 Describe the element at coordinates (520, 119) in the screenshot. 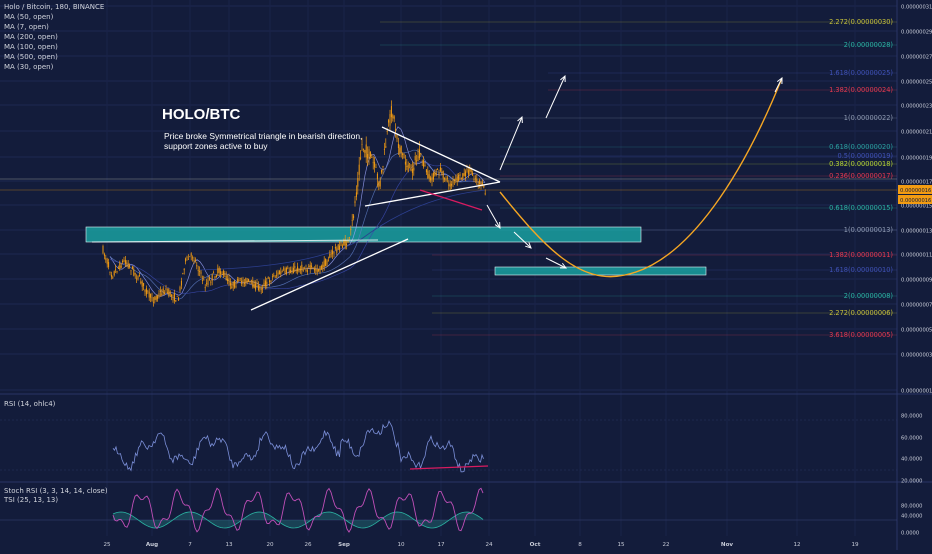

I see `arrow-up-1-head` at that location.